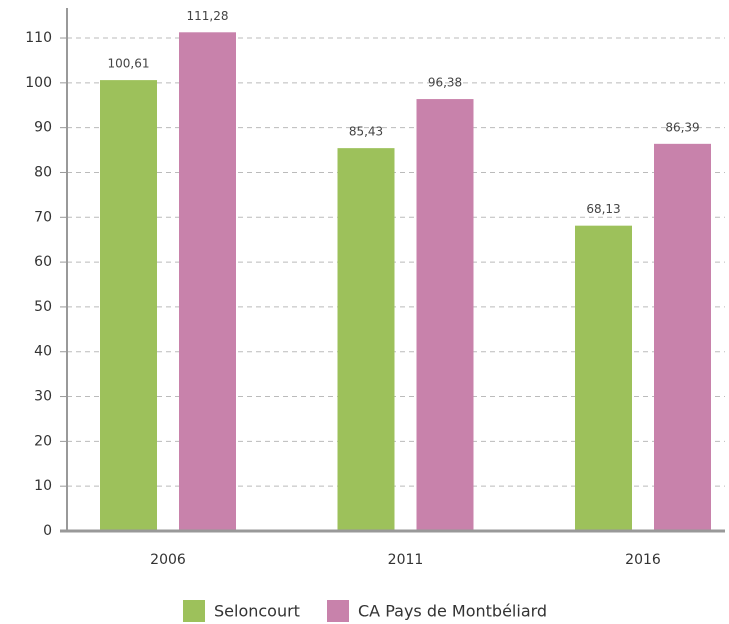 This screenshot has width=729, height=624. What do you see at coordinates (43, 441) in the screenshot?
I see `y-tick-label: 20` at bounding box center [43, 441].